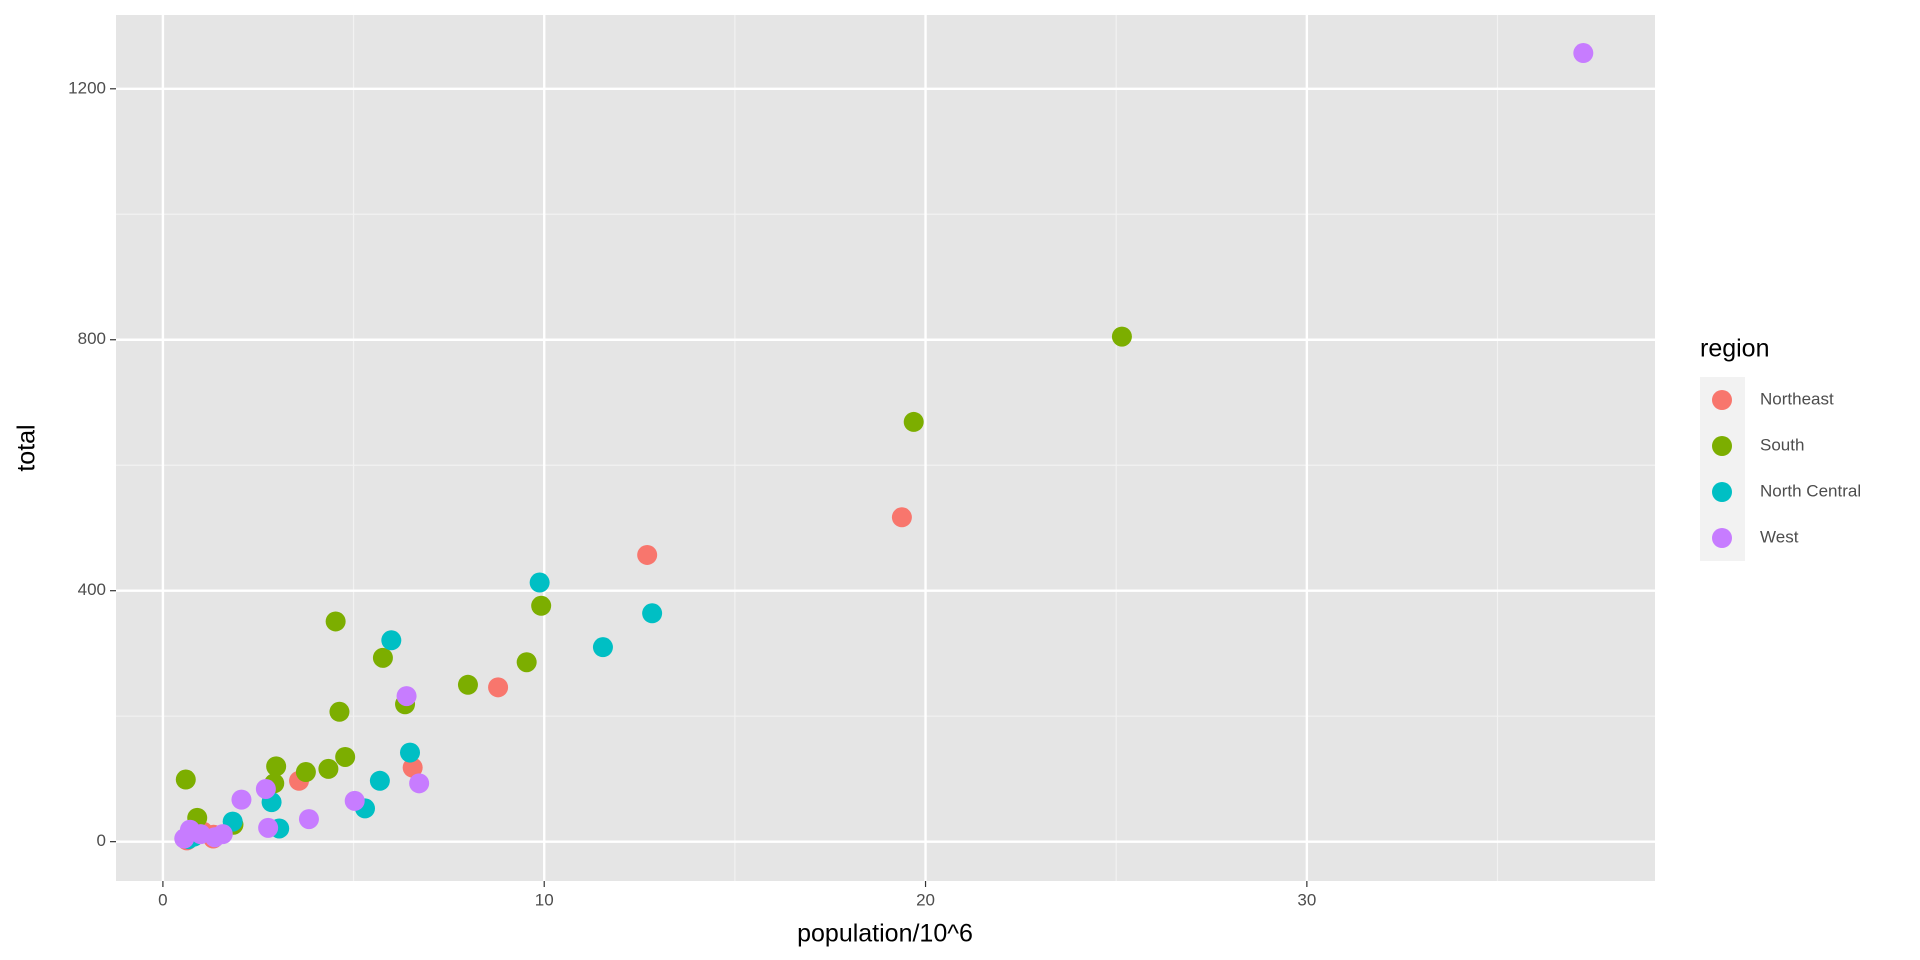 The height and width of the screenshot is (960, 1920). What do you see at coordinates (87, 87) in the screenshot?
I see `y-tick-label: 1200` at bounding box center [87, 87].